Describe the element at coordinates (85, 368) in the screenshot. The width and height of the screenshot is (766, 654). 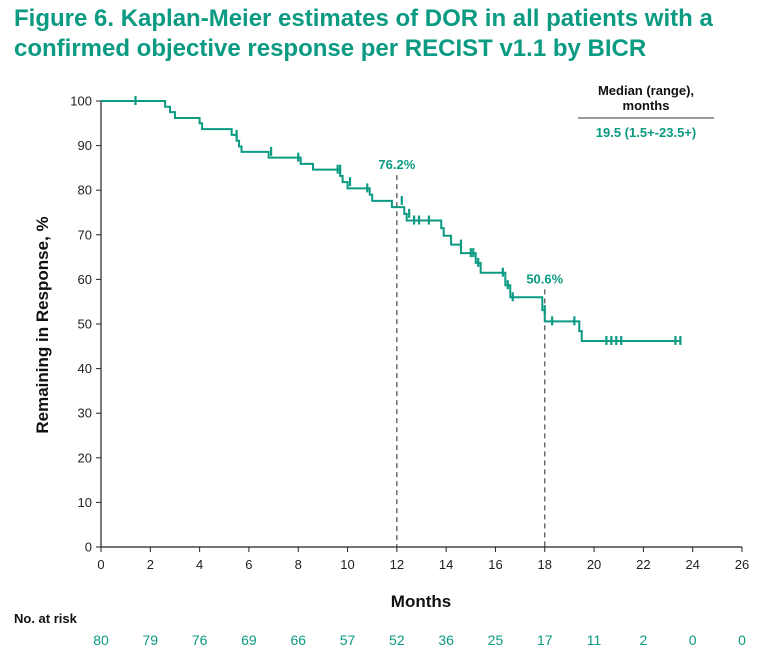
I see `y-tick-label: 40` at that location.